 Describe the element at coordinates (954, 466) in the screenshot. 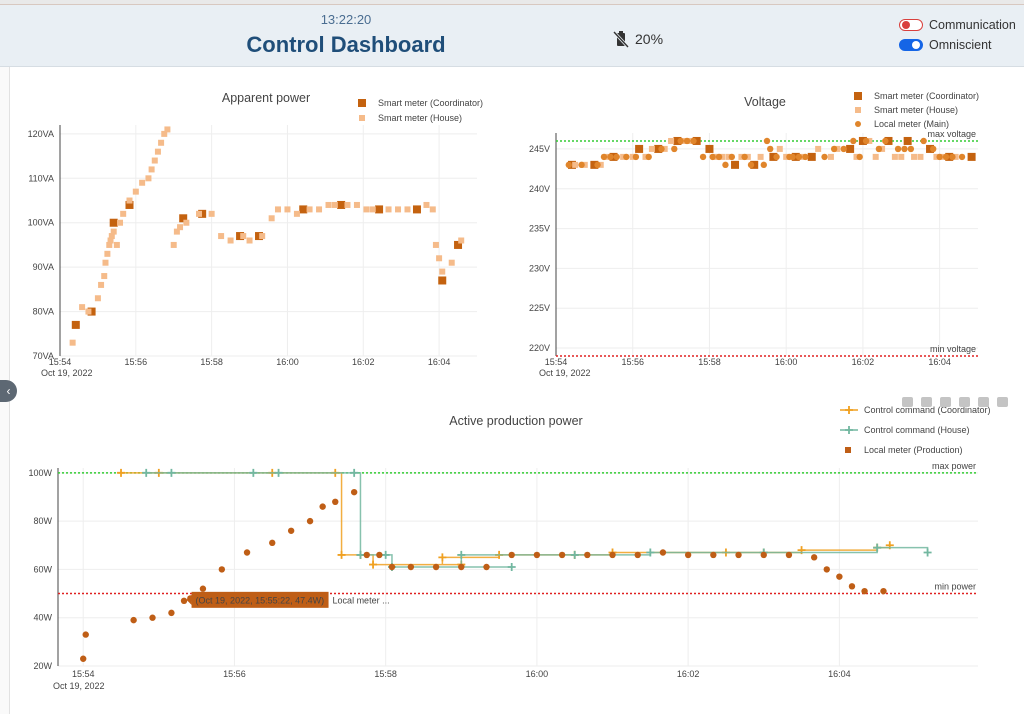

I see `reference-label: max power` at that location.